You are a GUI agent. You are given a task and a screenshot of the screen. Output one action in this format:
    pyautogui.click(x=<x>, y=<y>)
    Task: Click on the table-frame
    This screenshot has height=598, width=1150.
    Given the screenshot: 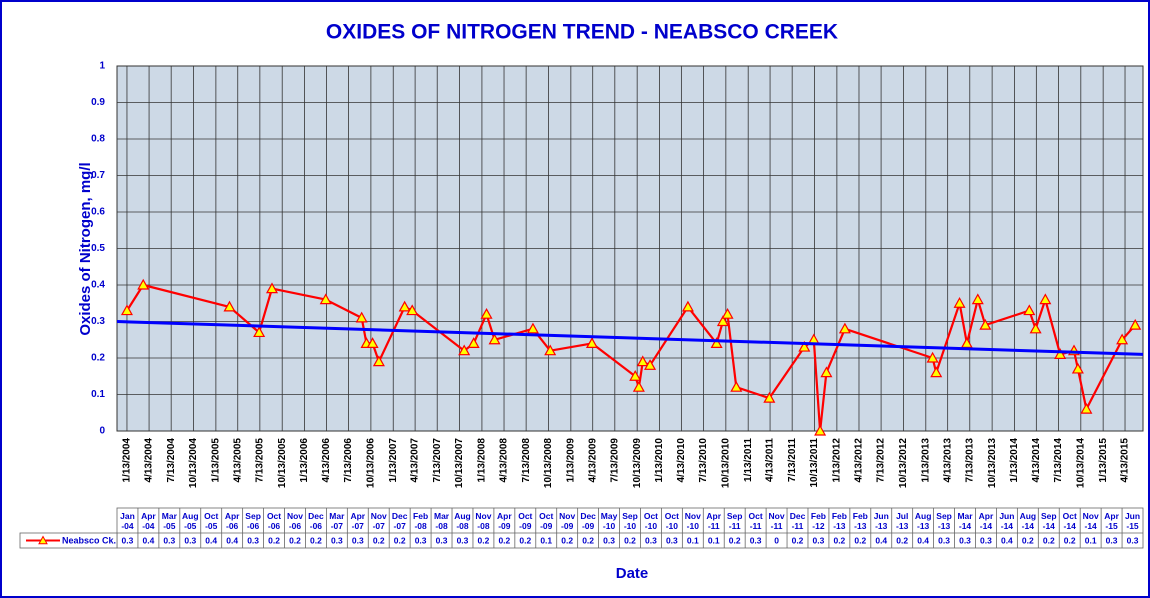 What is the action you would take?
    pyautogui.click(x=630, y=528)
    